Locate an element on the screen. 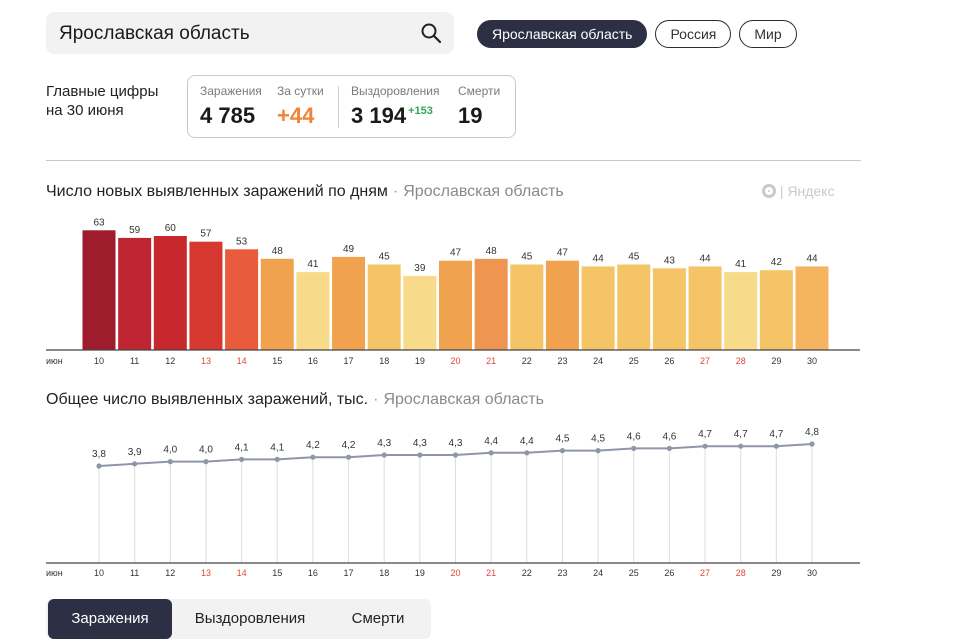 This screenshot has height=640, width=960. yandex-eye-icon is located at coordinates (769, 191).